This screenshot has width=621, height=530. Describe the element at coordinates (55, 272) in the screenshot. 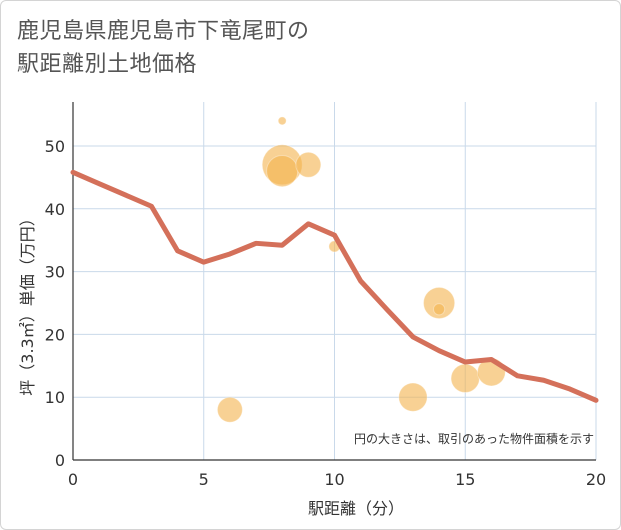

I see `y-tick-label: 30` at that location.